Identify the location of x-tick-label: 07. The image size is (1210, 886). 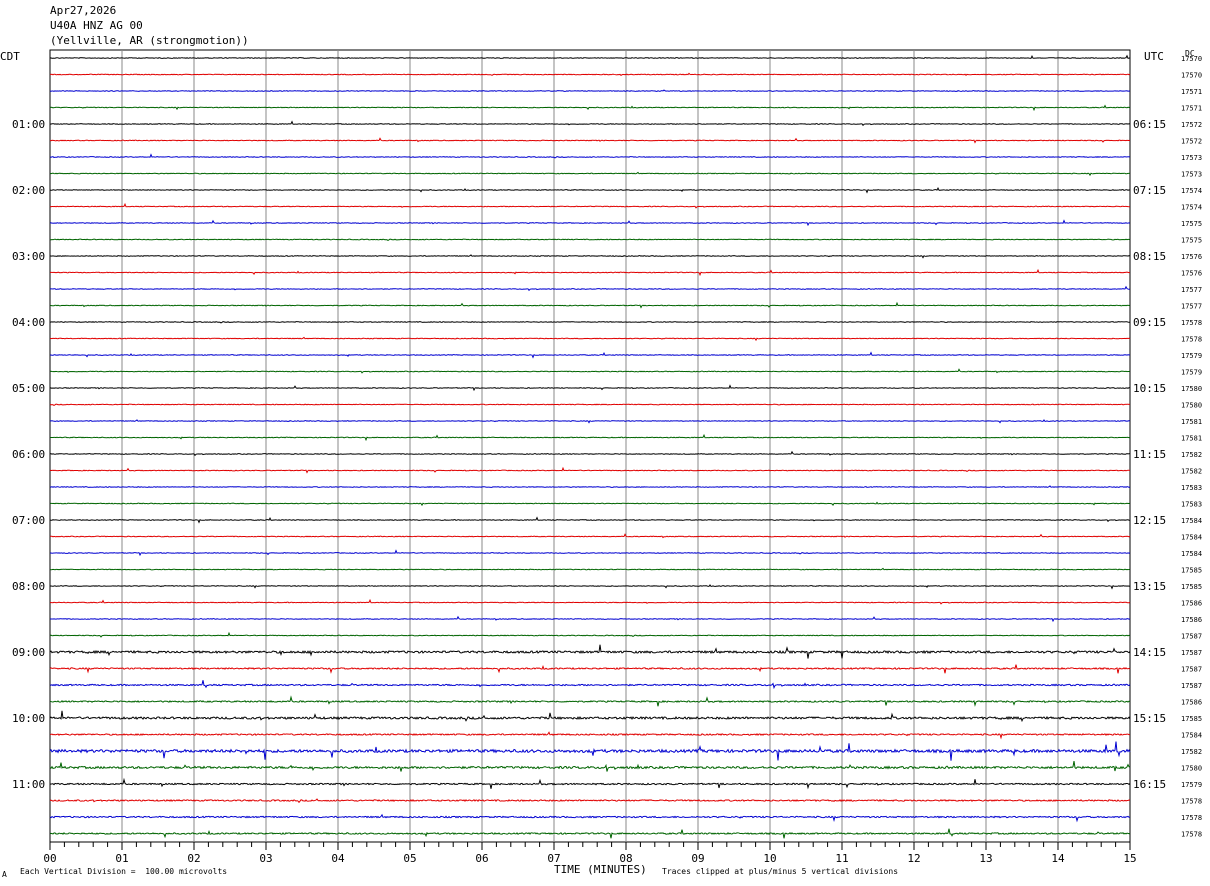
(553, 858).